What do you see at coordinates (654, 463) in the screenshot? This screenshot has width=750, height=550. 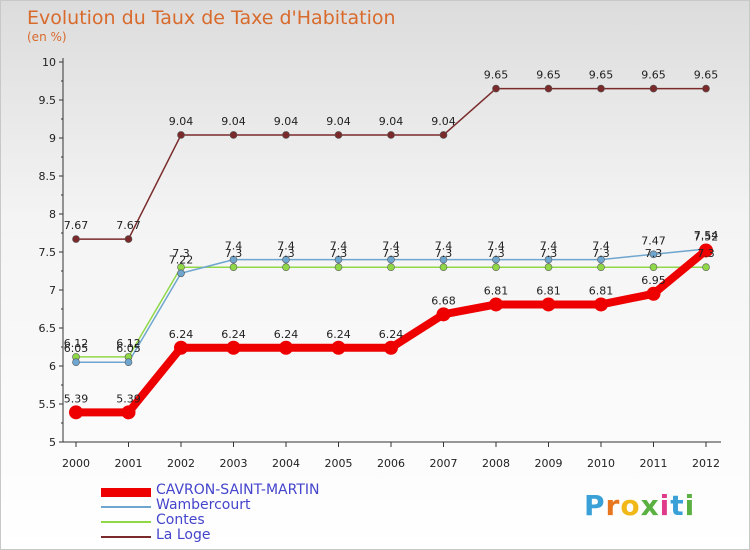 I see `x-tick-label: 2011` at bounding box center [654, 463].